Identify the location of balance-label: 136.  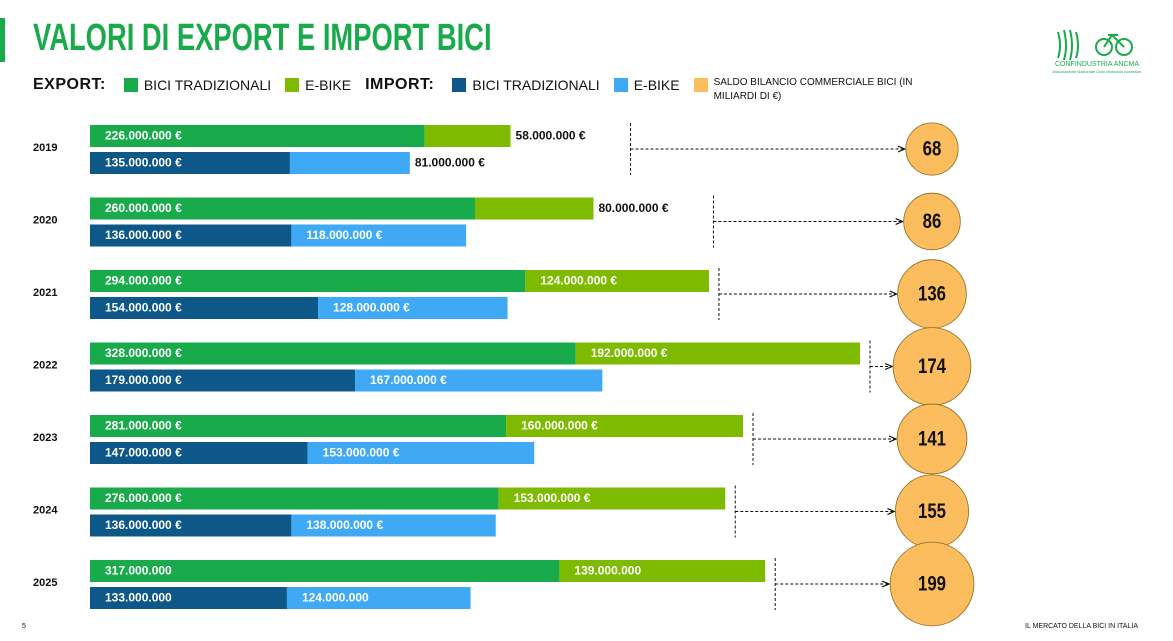
(932, 294).